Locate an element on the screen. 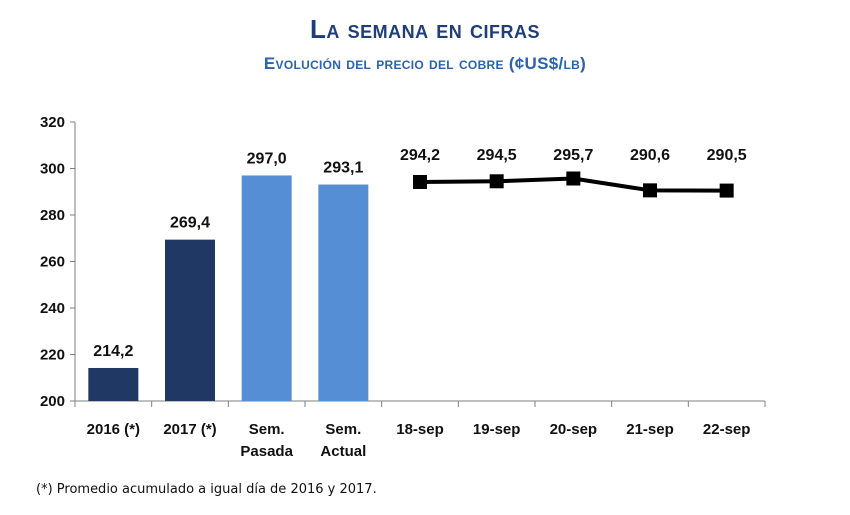  x-category-label: 22-sep is located at coordinates (727, 429).